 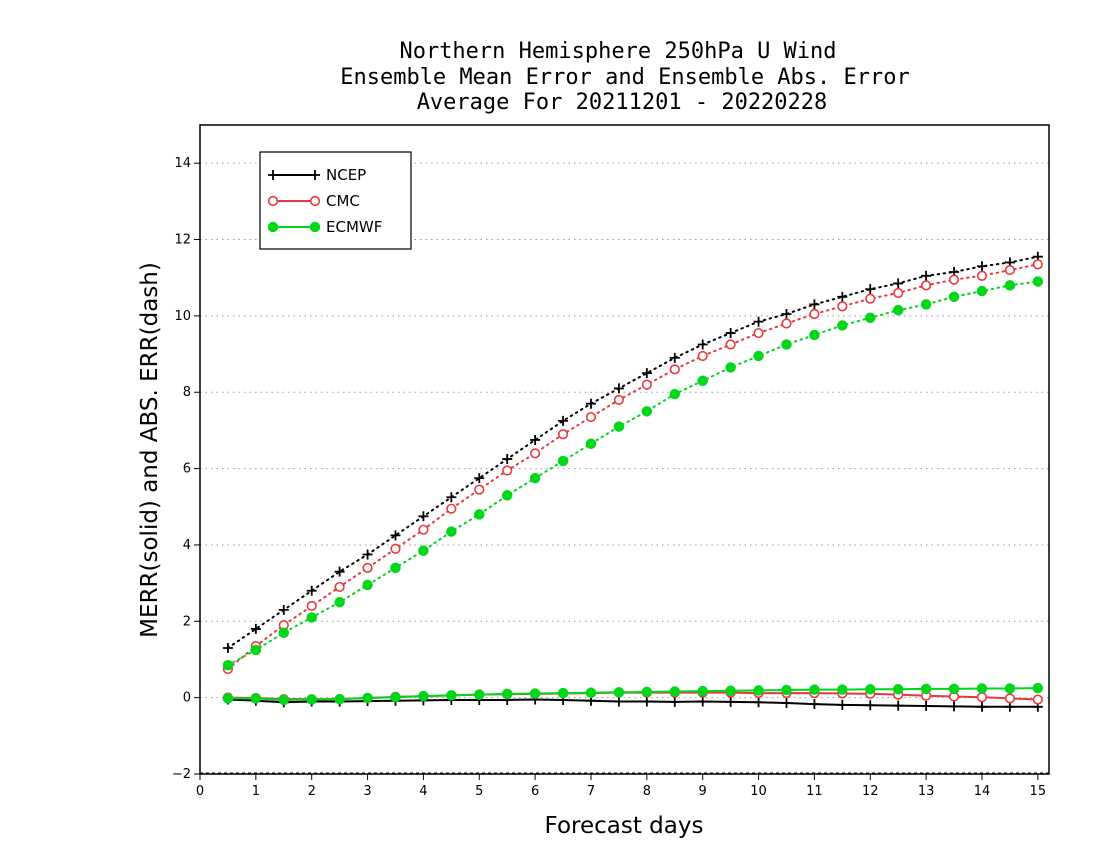 I want to click on legend-item-ncep: NCEP, so click(x=317, y=175).